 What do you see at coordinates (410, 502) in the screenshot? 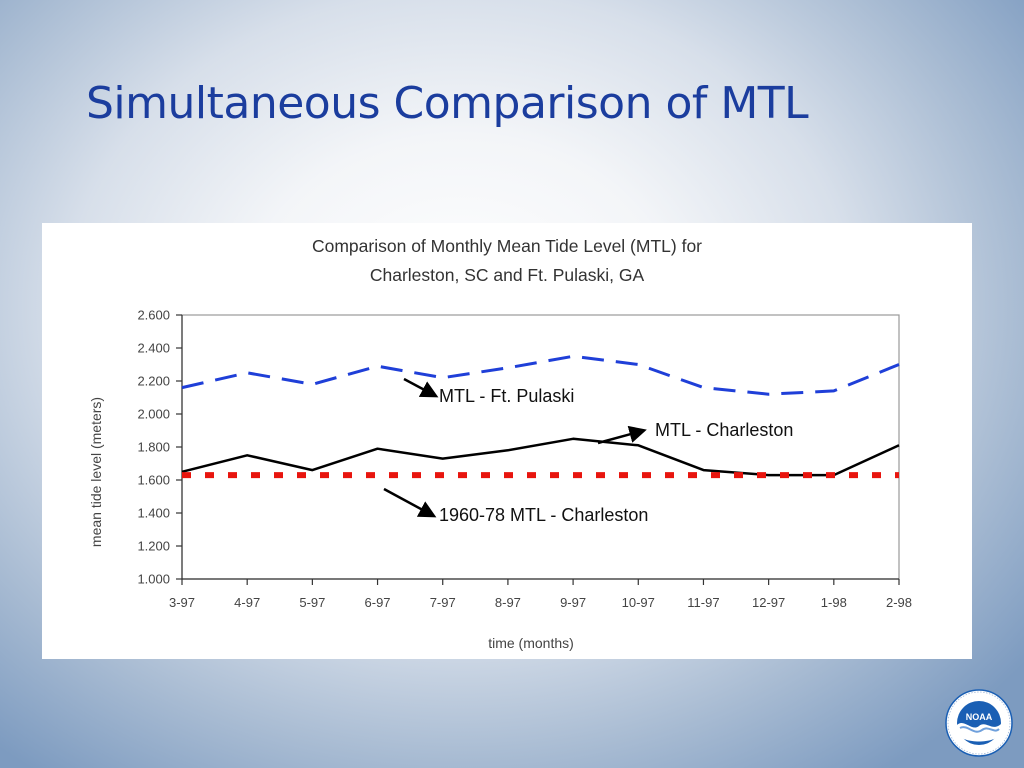
I see `arrow-historic` at bounding box center [410, 502].